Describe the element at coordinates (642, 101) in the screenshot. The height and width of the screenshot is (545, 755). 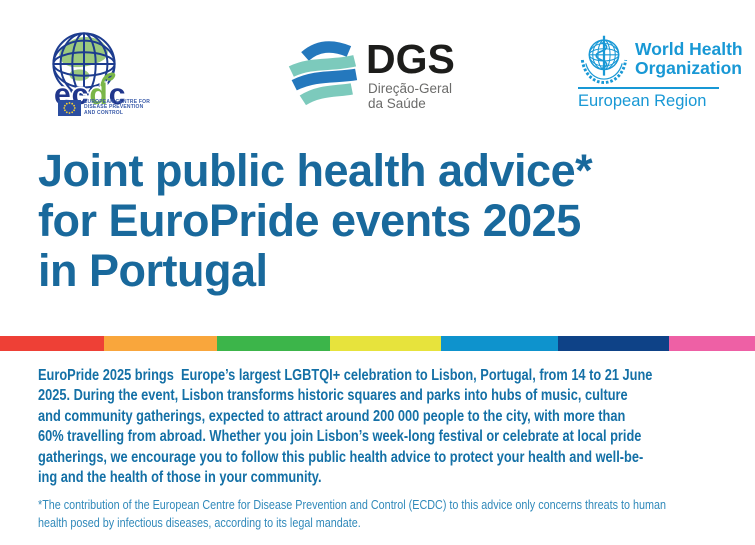
I see `who-region-label: European Region` at that location.